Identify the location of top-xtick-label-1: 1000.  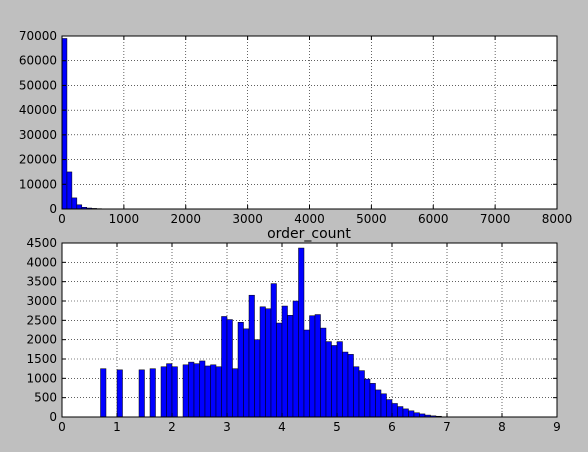
(124, 219).